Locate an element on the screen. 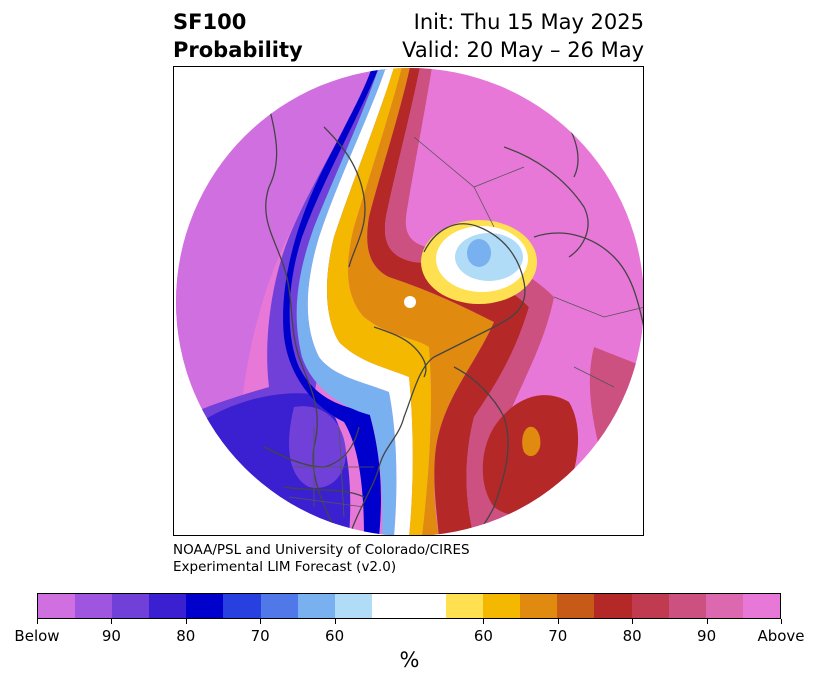 This screenshot has width=819, height=686. region-neutral is located at coordinates (360, 301).